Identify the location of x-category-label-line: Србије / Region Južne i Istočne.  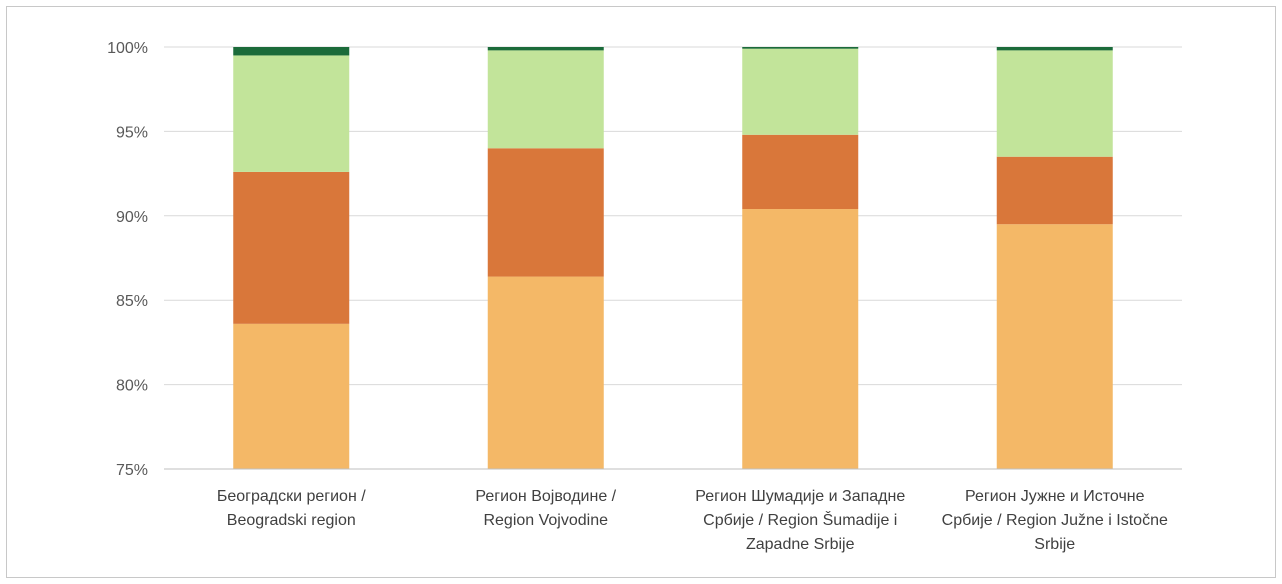
(1055, 520).